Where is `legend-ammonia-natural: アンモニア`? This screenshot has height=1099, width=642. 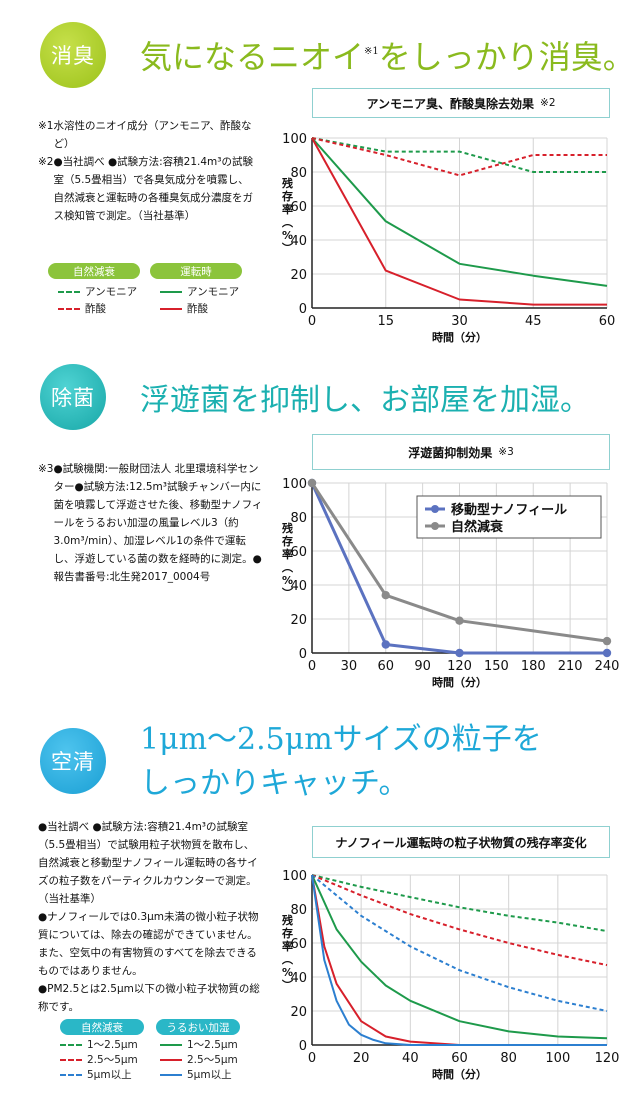
legend-ammonia-natural: アンモニア is located at coordinates (97, 291).